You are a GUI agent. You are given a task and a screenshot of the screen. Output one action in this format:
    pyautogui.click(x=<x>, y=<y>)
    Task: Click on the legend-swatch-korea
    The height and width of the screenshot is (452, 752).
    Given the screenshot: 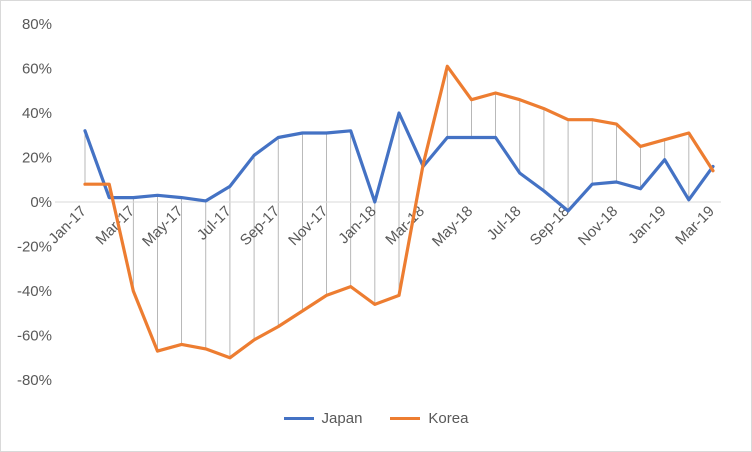 What is the action you would take?
    pyautogui.click(x=405, y=418)
    